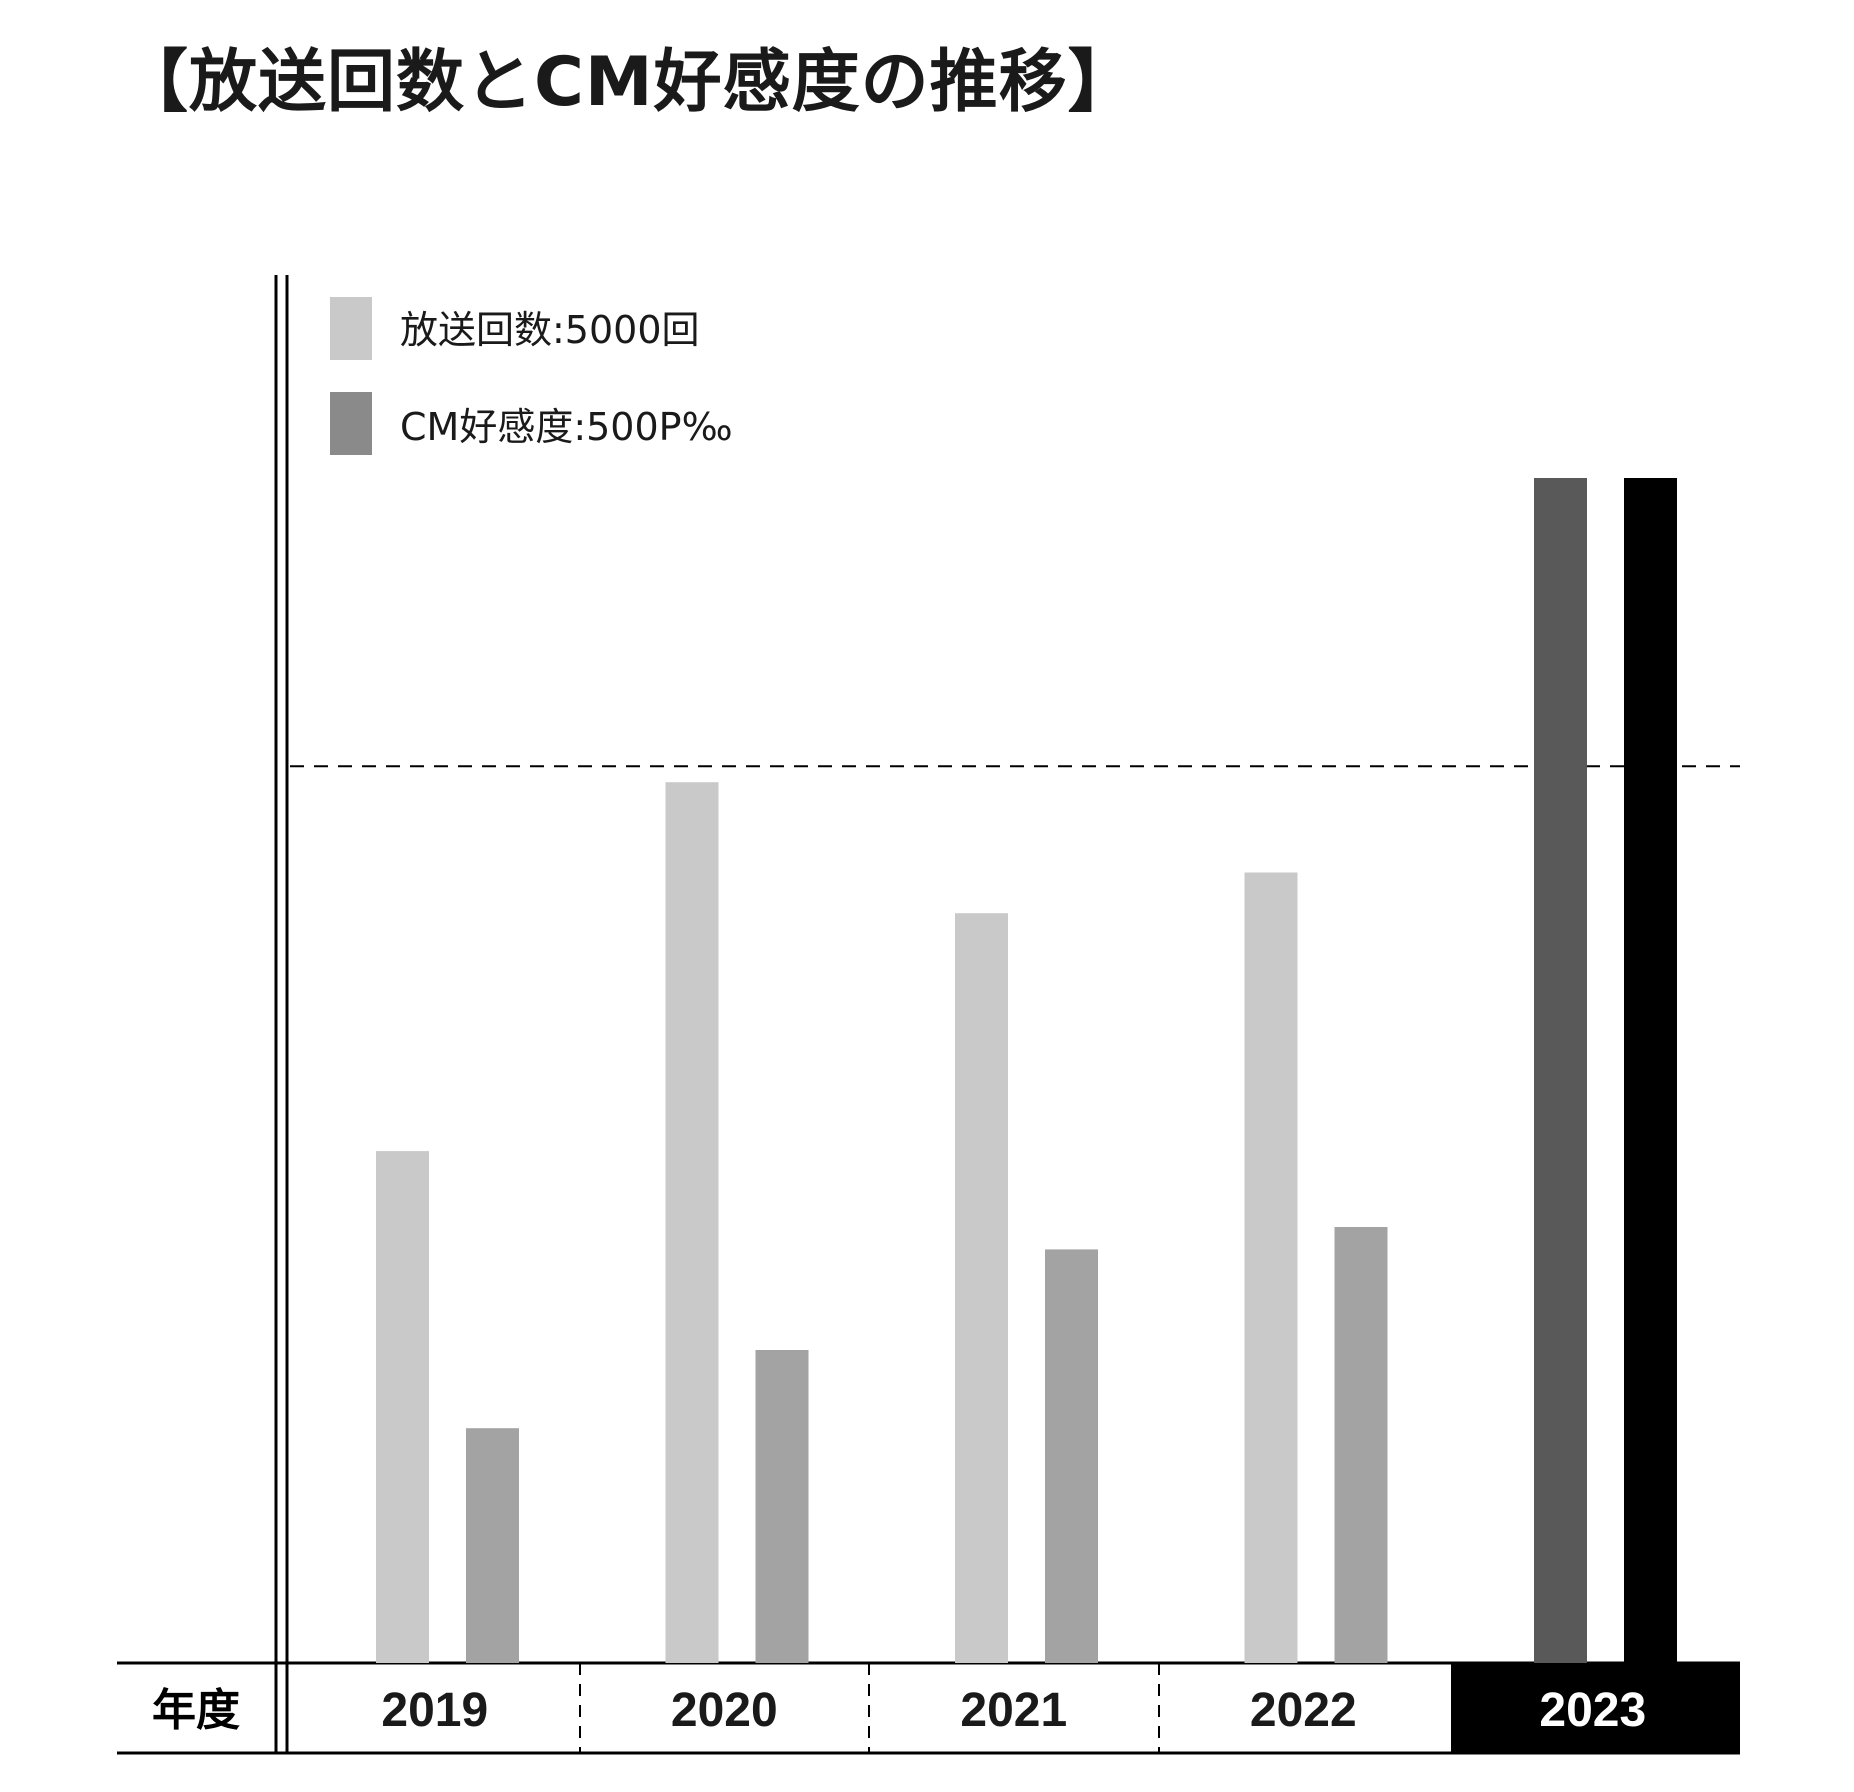 The height and width of the screenshot is (1792, 1854). I want to click on highlight-cell, so click(1595, 1708).